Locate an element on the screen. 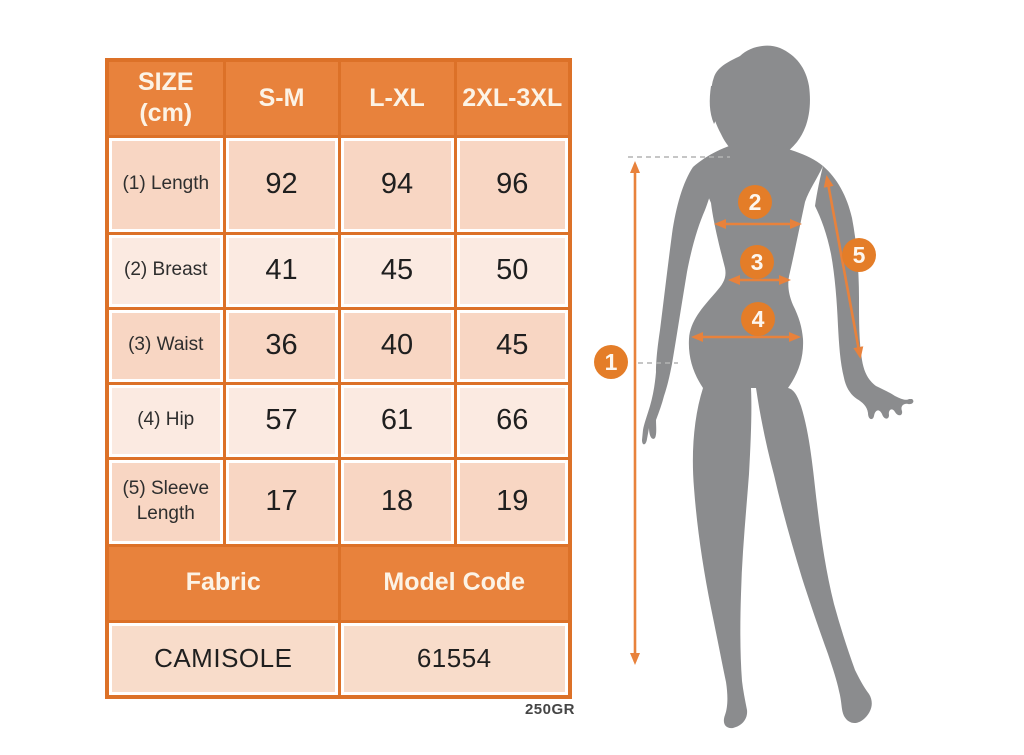  table-row-breast: (2) Breast 41 45 50 is located at coordinates (338, 270).